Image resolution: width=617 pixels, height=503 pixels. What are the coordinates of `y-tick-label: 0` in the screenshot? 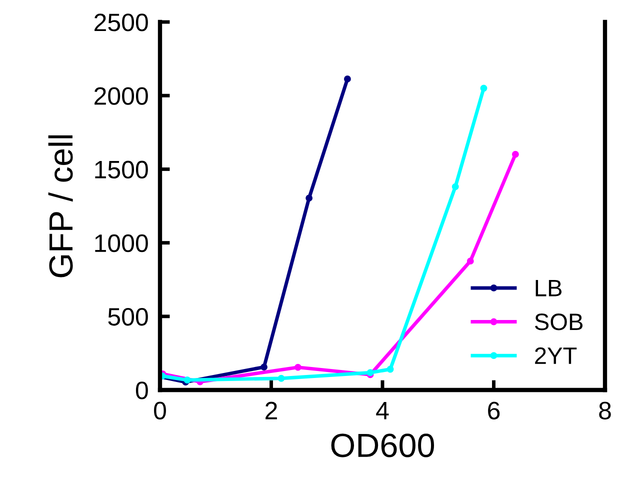 It's located at (142, 391).